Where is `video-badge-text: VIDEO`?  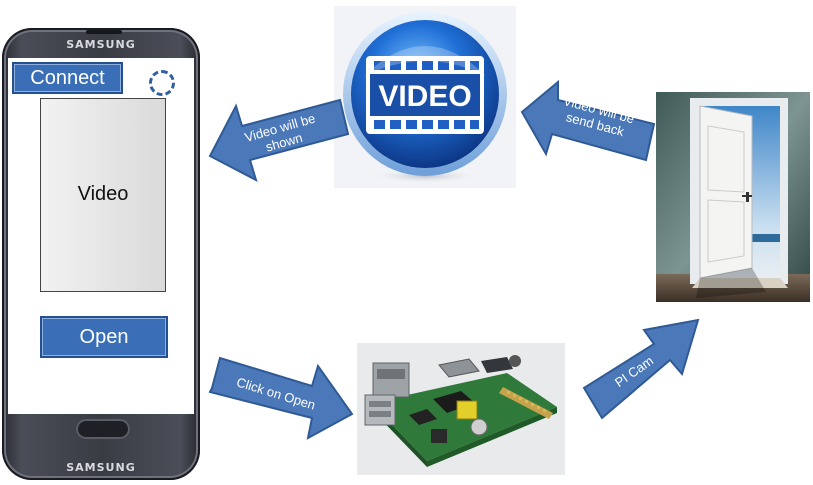
video-badge-text: VIDEO is located at coordinates (424, 96).